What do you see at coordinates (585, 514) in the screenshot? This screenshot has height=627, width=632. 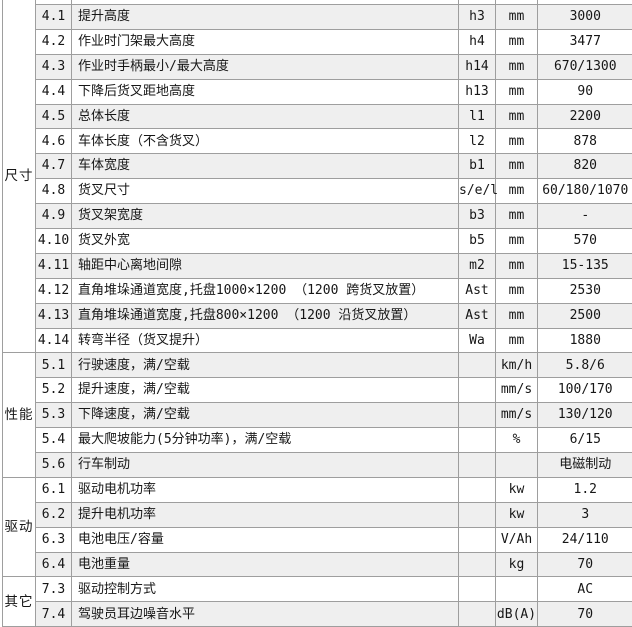 I see `value-cell: 3` at bounding box center [585, 514].